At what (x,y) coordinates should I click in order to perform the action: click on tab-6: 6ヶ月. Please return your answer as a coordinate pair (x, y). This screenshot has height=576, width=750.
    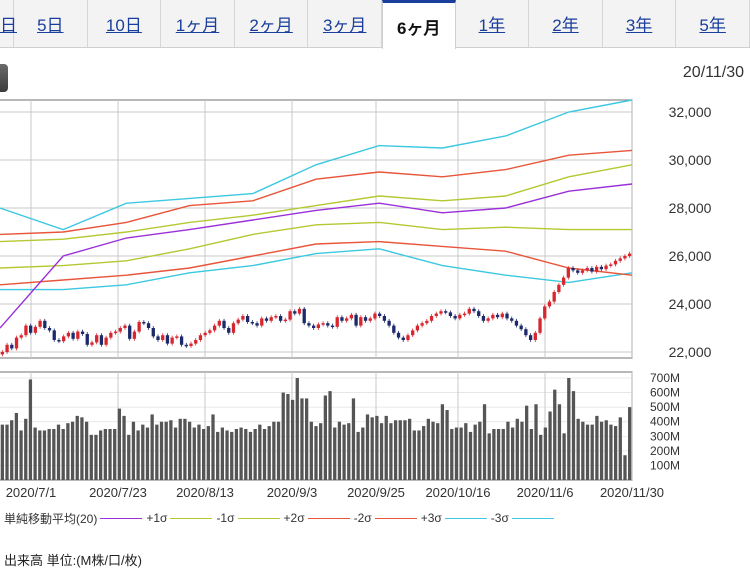
    Looking at the image, I should click on (418, 24).